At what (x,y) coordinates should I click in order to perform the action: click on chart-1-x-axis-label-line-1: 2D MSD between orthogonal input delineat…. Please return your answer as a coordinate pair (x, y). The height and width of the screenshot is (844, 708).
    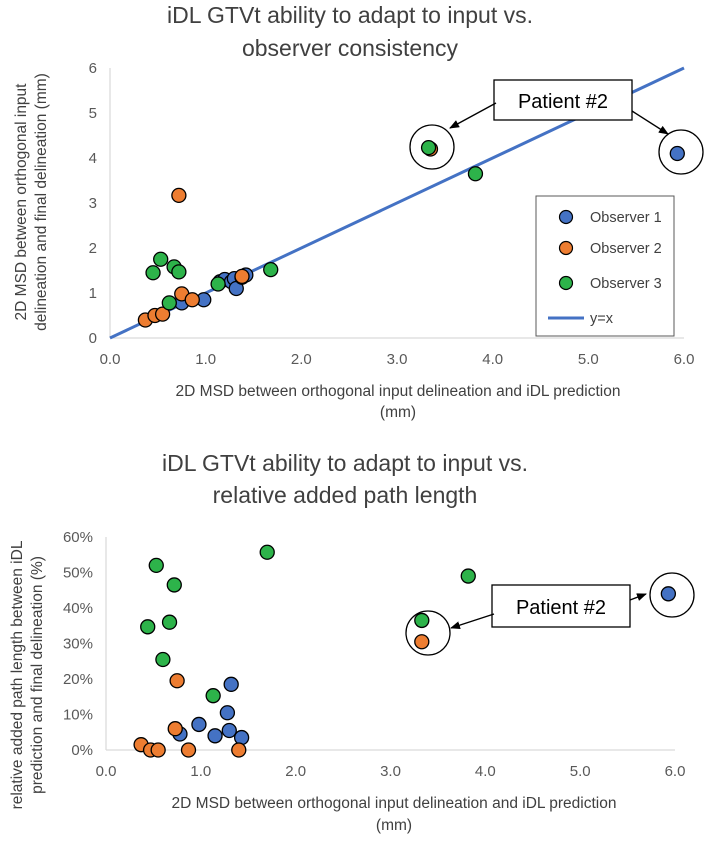
    Looking at the image, I should click on (398, 391).